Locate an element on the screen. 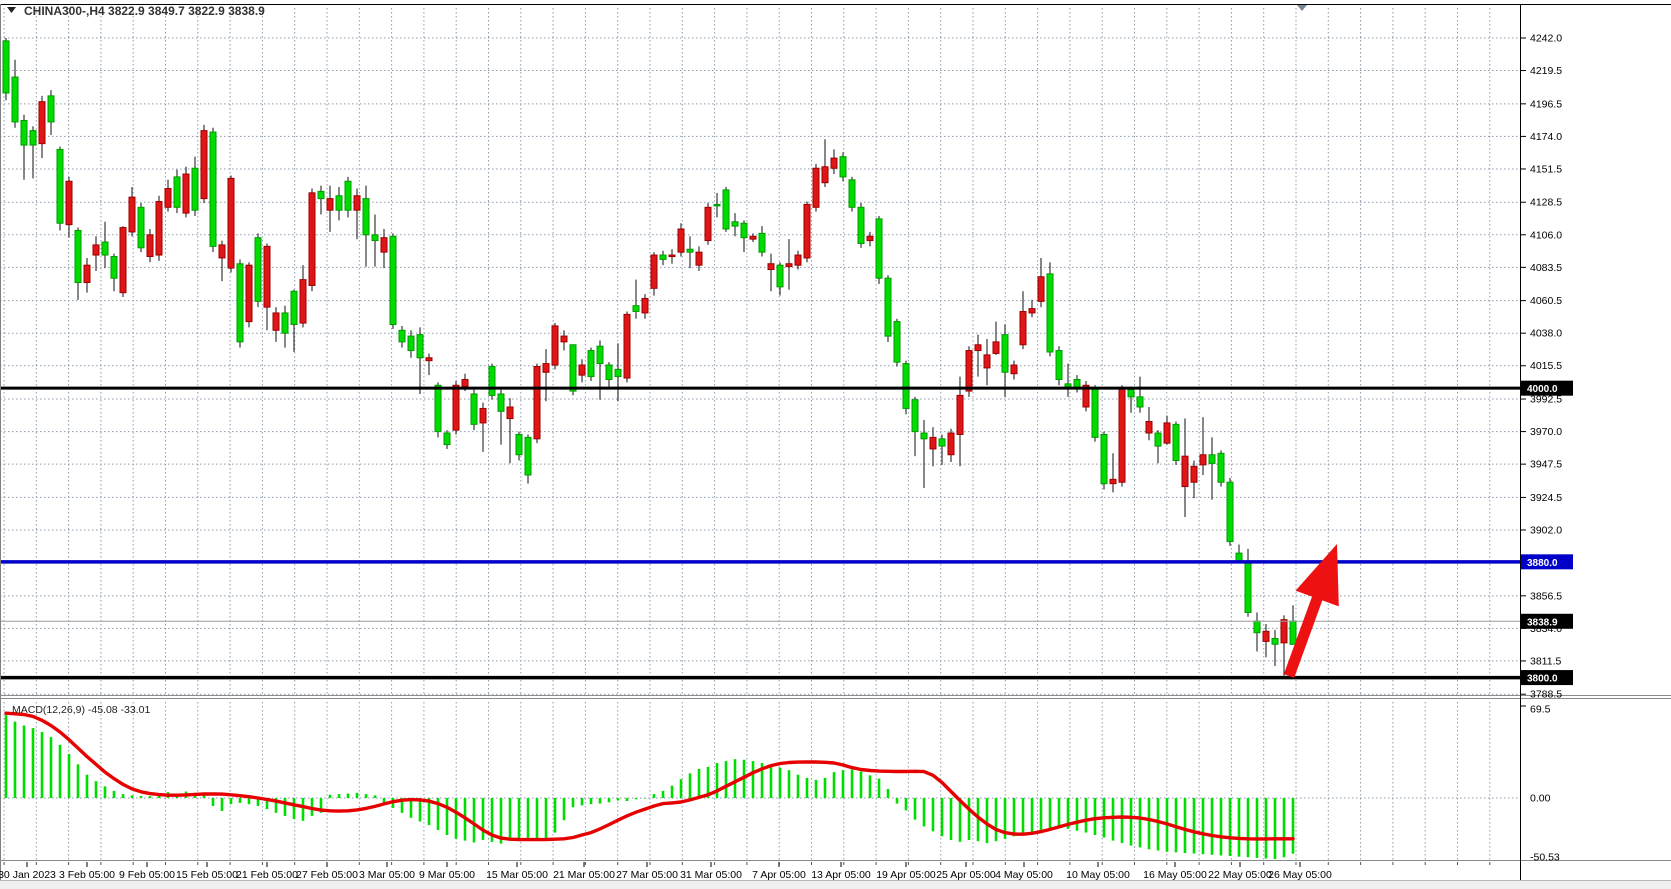 The width and height of the screenshot is (1671, 889). price-axis-label: 4174.0 is located at coordinates (1546, 137).